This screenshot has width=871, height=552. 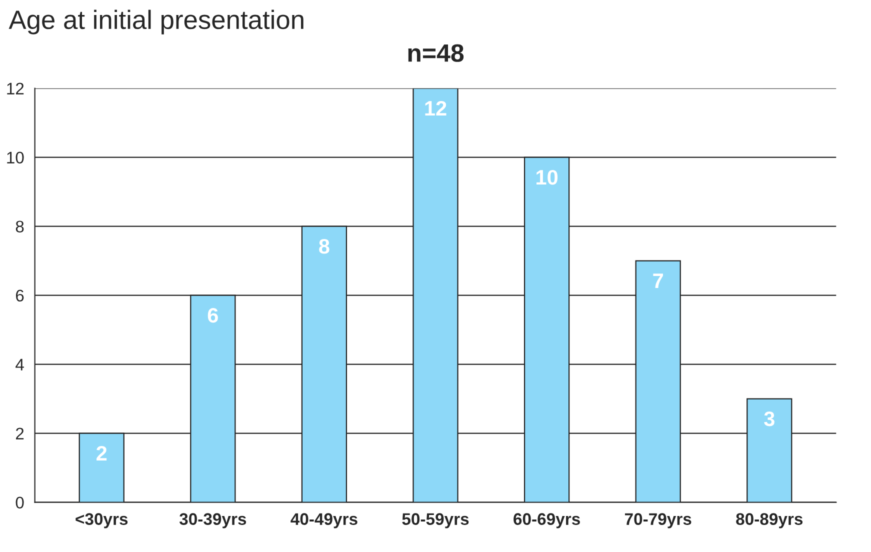 I want to click on data-label: 3, so click(x=769, y=418).